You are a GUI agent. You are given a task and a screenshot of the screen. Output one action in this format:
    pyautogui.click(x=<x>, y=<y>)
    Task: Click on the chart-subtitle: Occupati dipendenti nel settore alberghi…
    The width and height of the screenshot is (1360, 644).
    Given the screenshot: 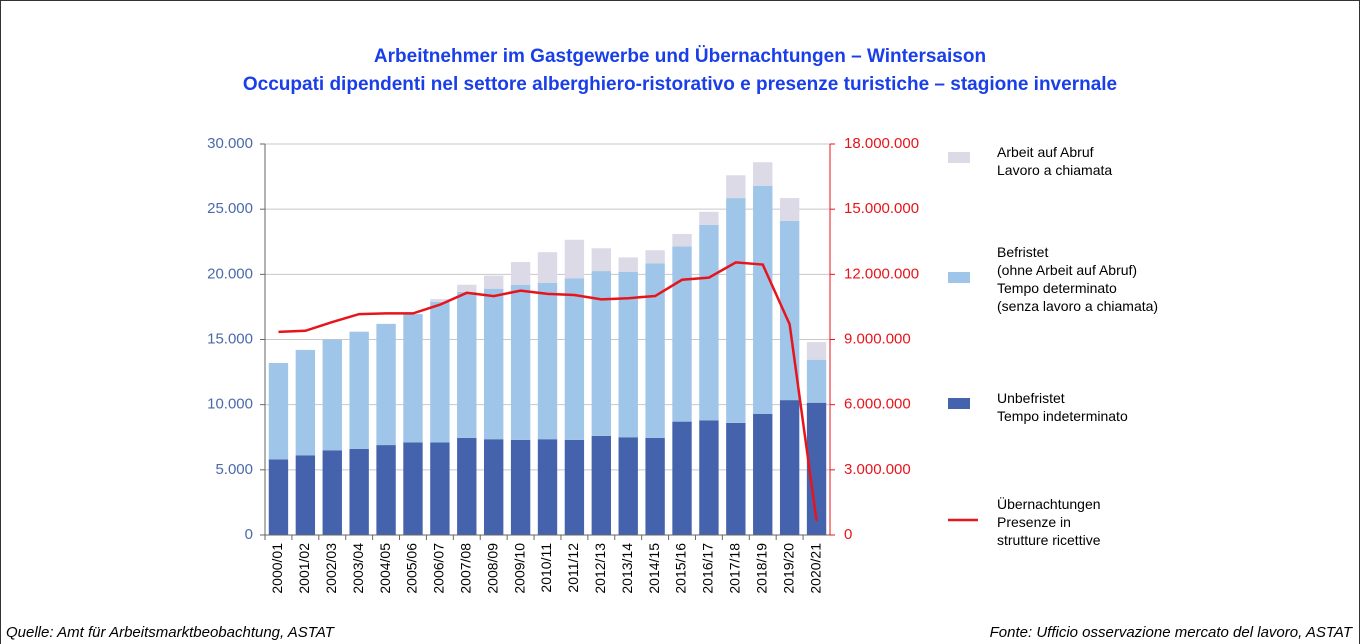 What is the action you would take?
    pyautogui.click(x=680, y=84)
    